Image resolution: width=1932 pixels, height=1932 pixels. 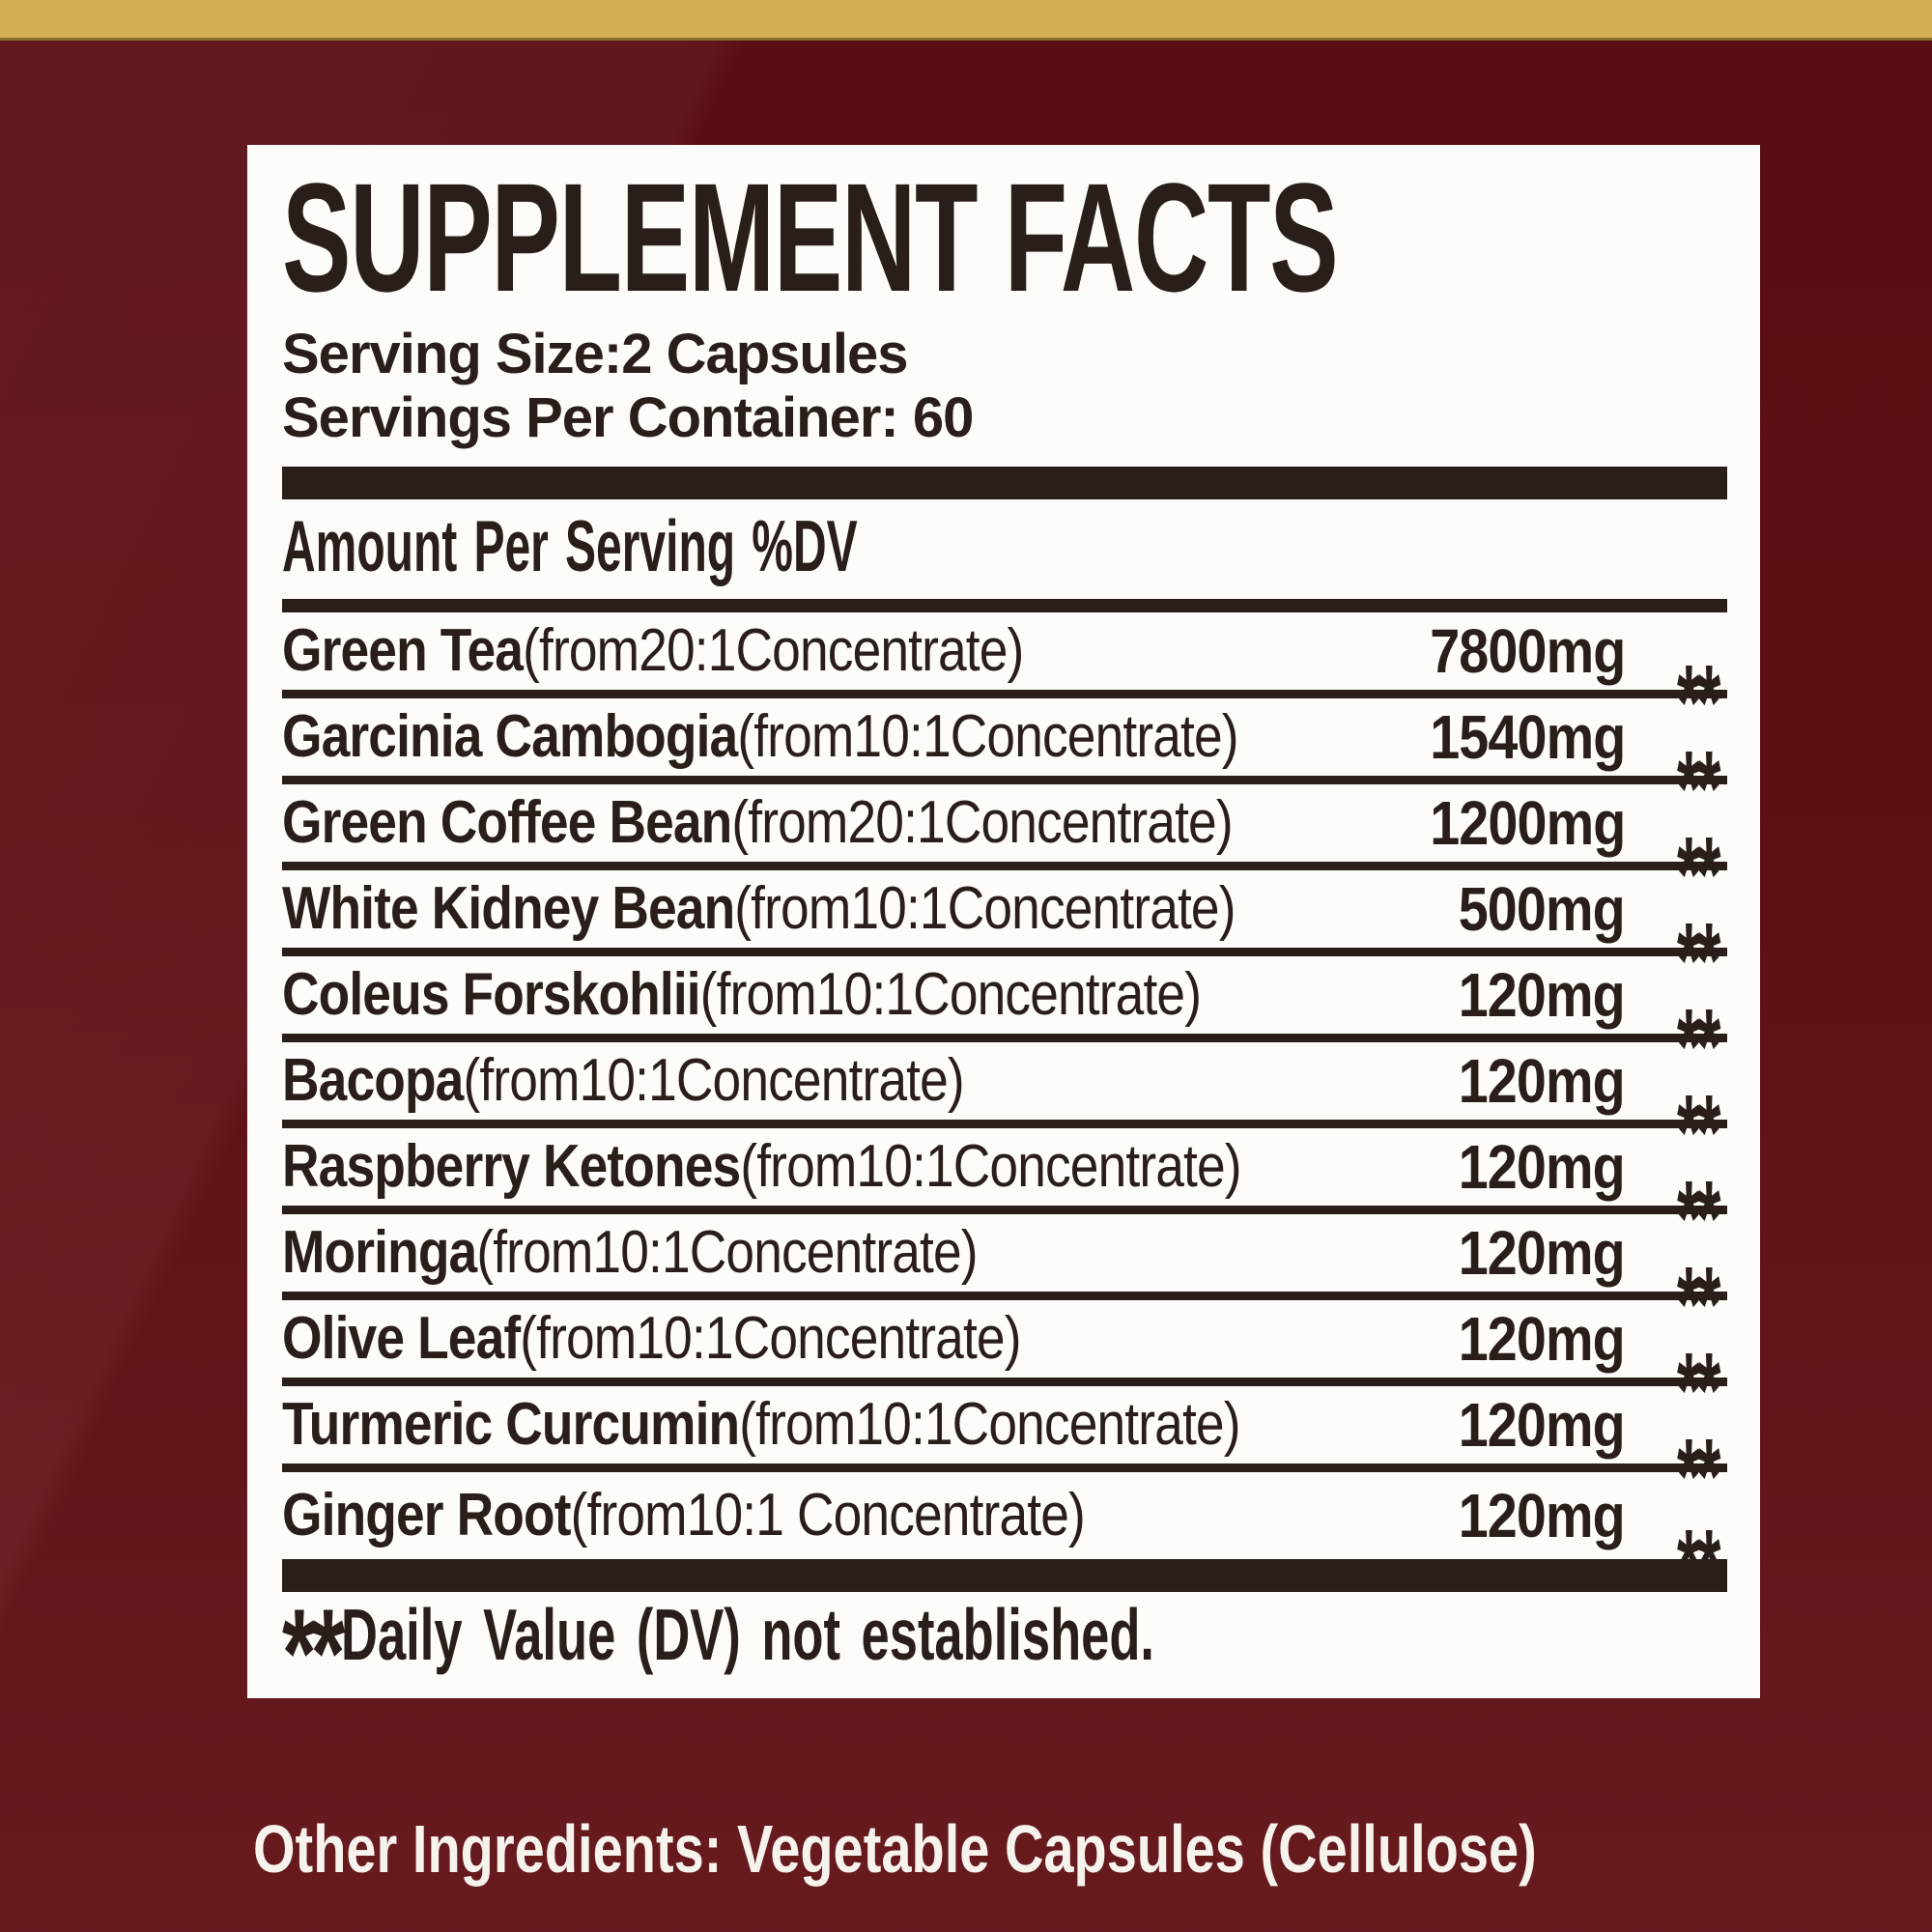 What do you see at coordinates (373, 1080) in the screenshot?
I see `ingredient-name: Bacopa` at bounding box center [373, 1080].